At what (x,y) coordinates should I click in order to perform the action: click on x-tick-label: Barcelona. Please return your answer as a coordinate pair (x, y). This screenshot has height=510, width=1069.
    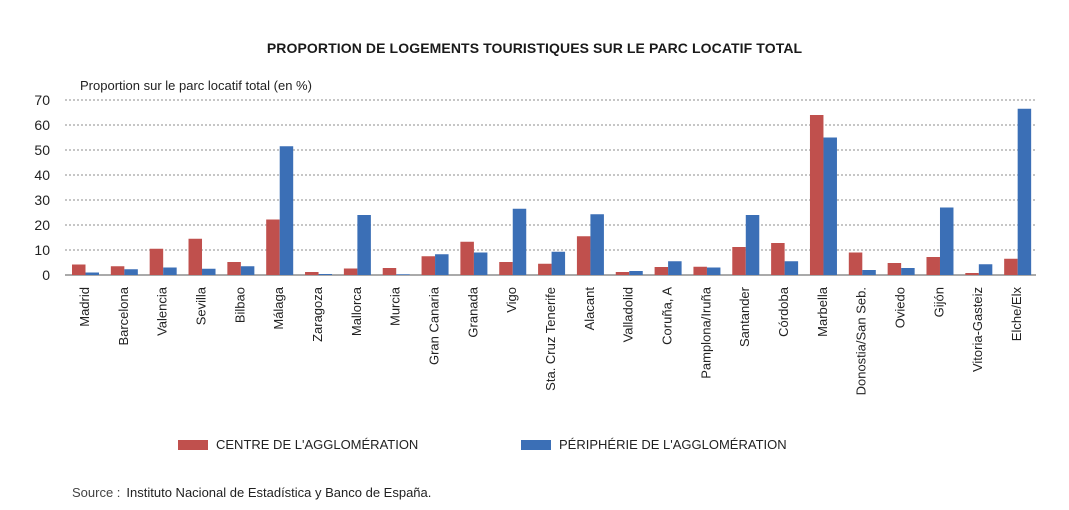
    Looking at the image, I should click on (123, 315).